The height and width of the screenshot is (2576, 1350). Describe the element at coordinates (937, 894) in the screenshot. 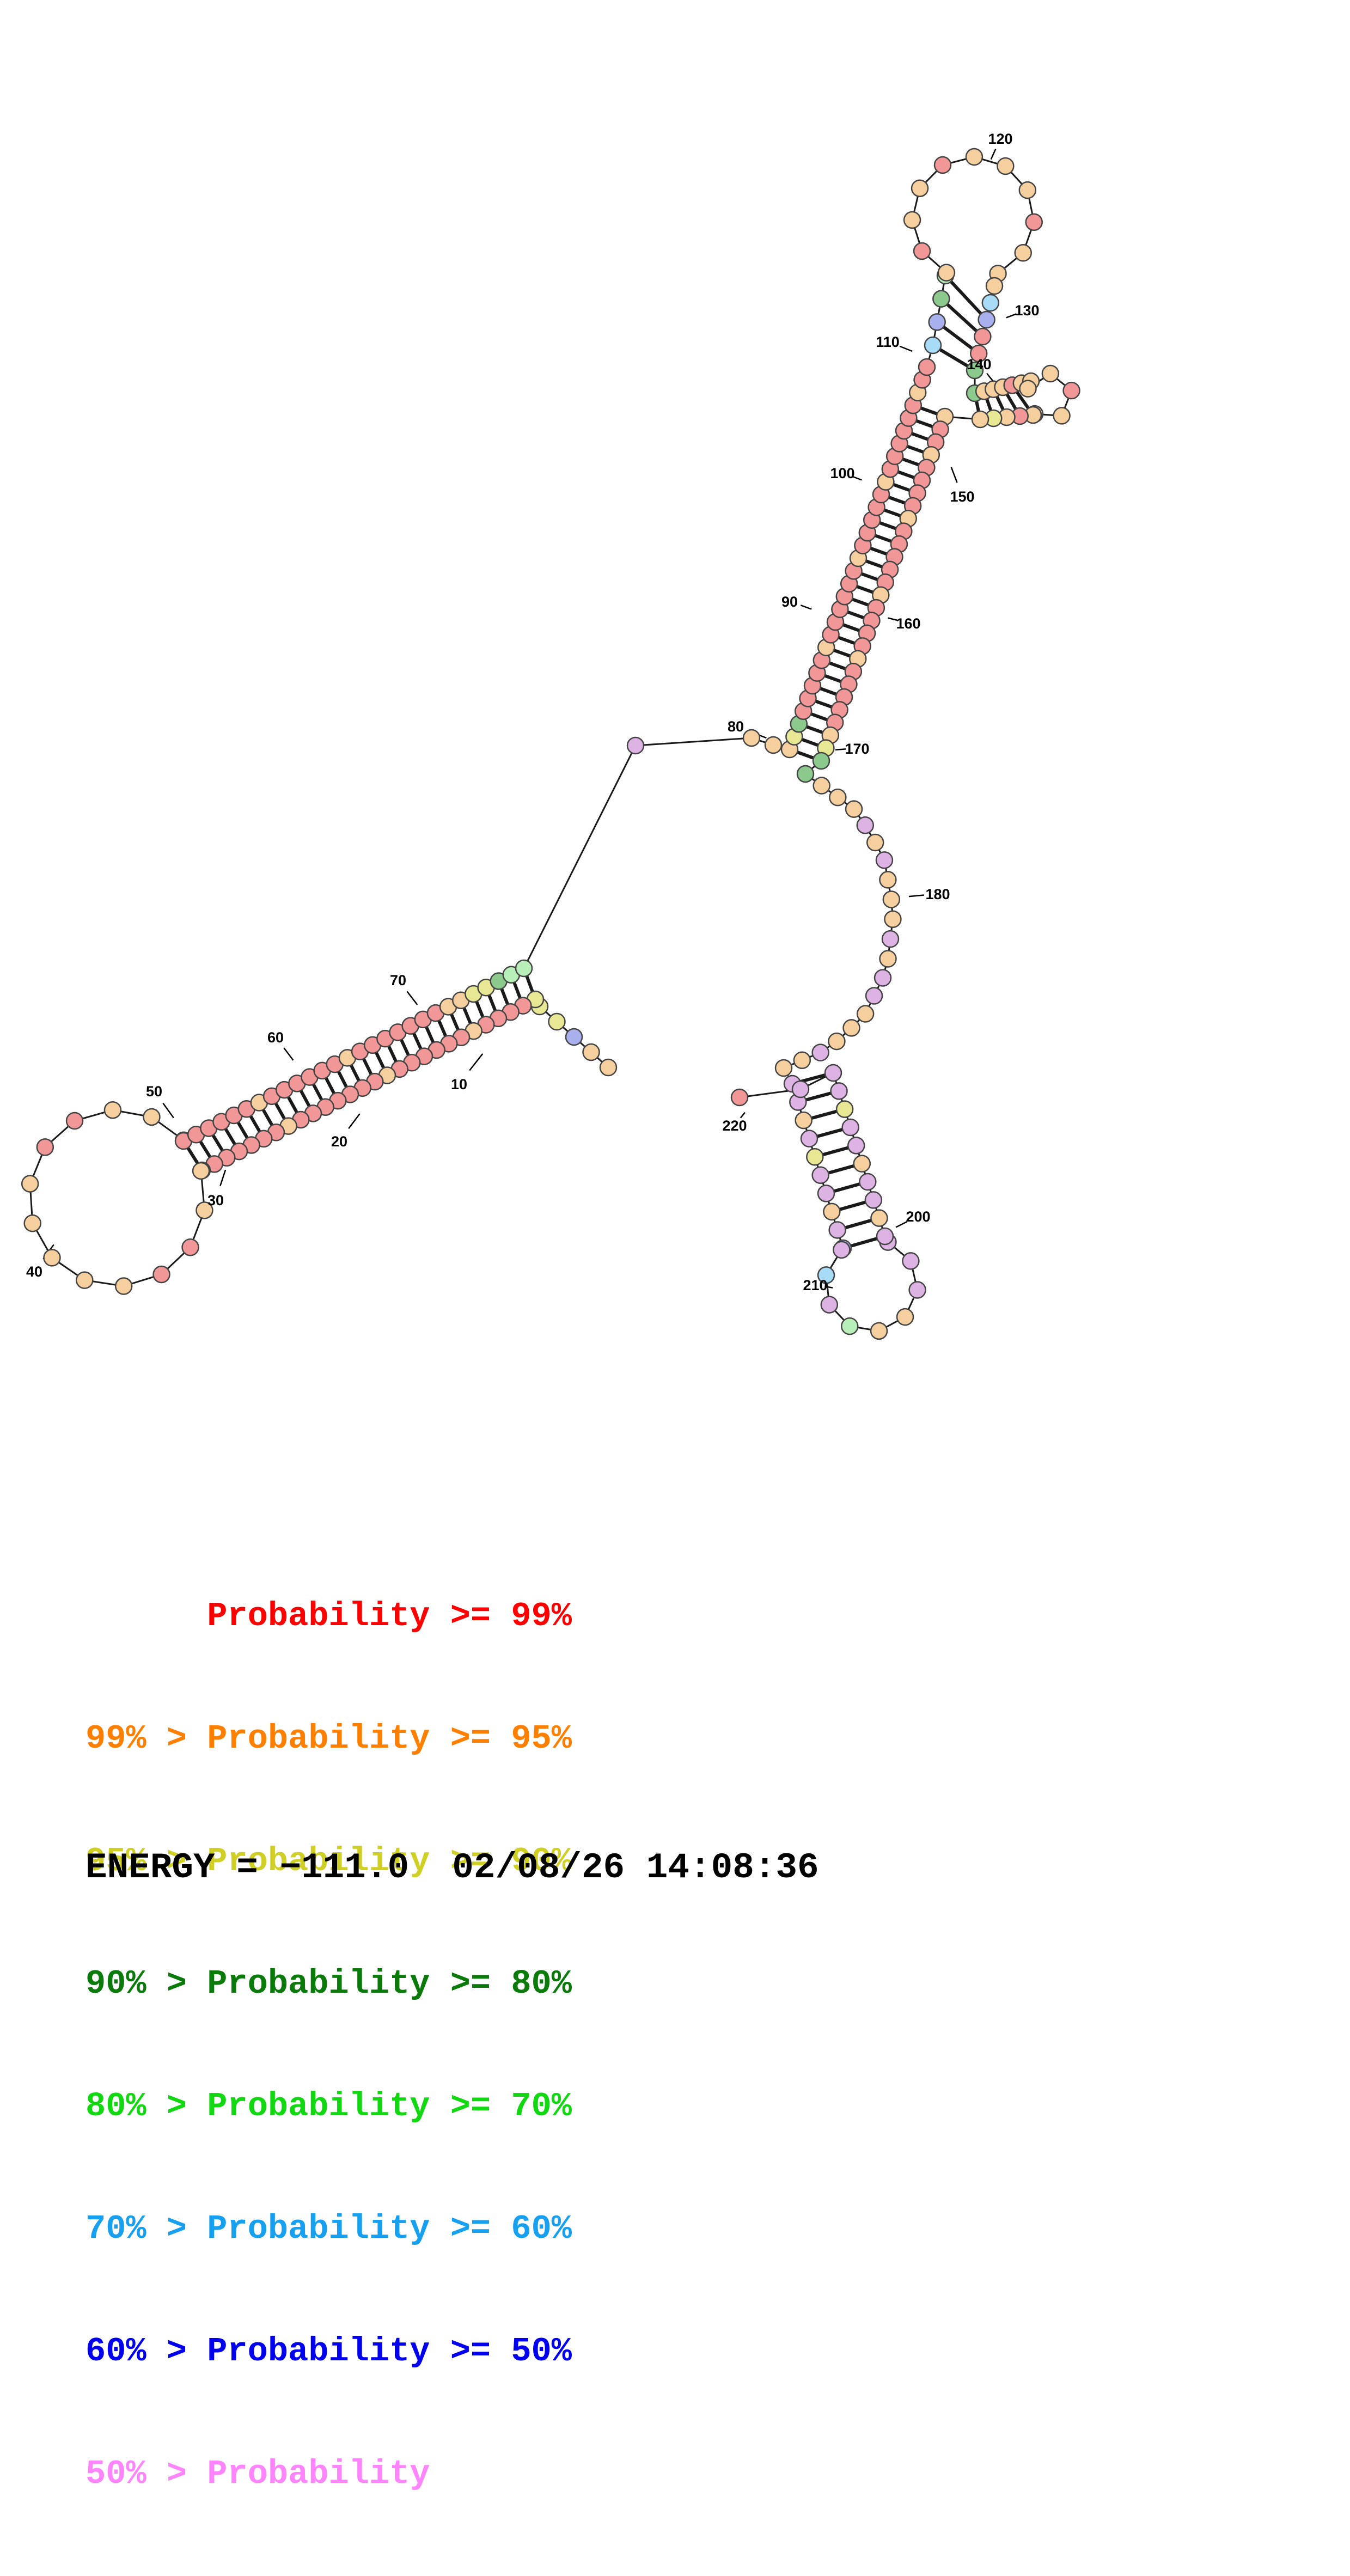

I see `position-label-180: 180` at that location.